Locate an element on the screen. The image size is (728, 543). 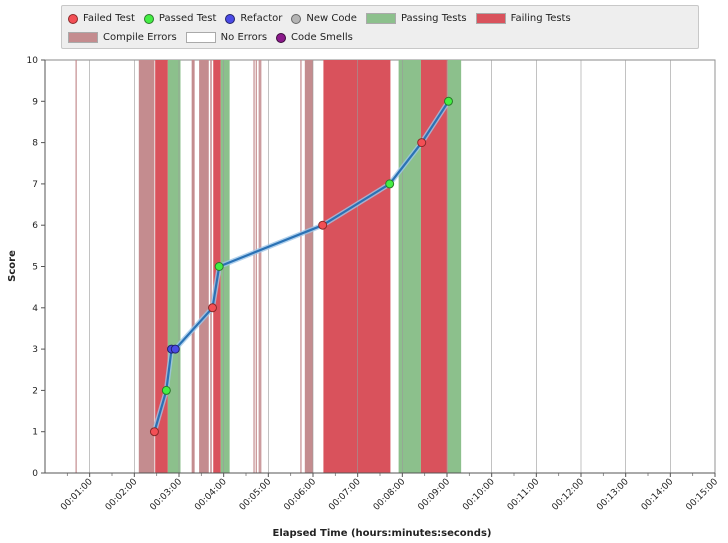
legend-label: New Code is located at coordinates (331, 18).